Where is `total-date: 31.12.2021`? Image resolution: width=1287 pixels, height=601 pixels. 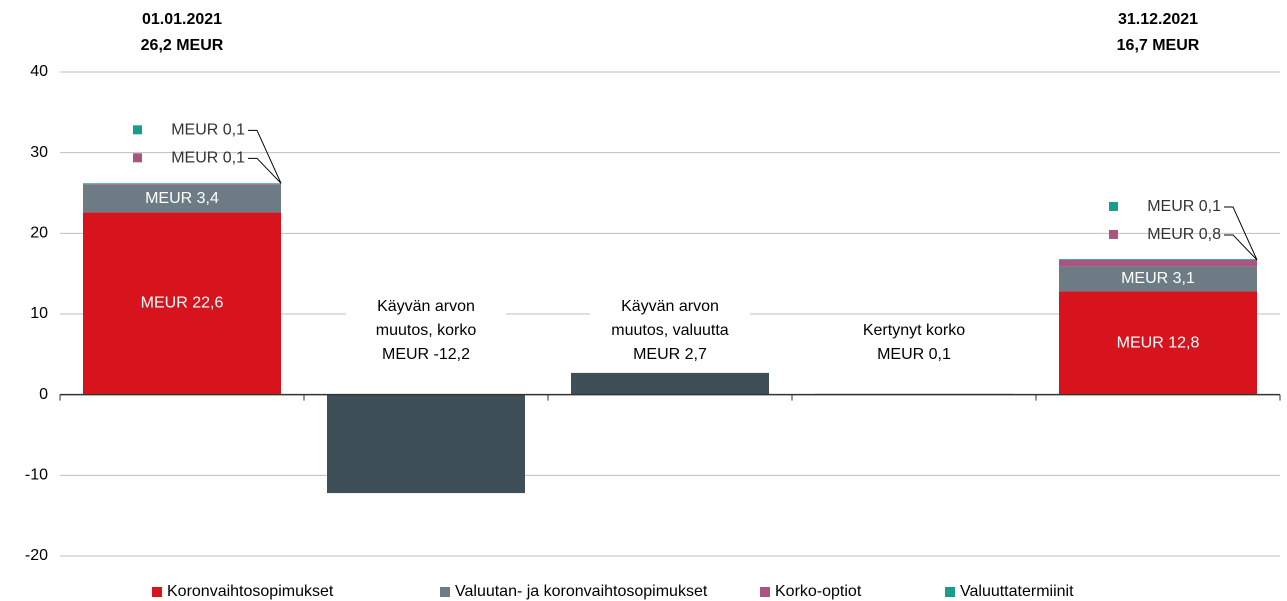
total-date: 31.12.2021 is located at coordinates (1158, 19).